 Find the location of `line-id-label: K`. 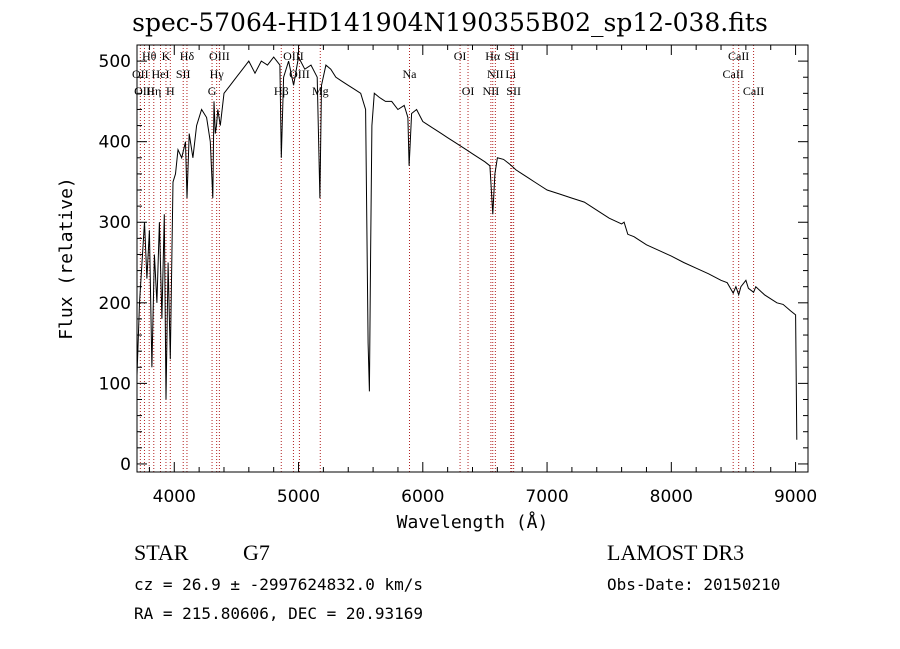

line-id-label: K is located at coordinates (166, 56).